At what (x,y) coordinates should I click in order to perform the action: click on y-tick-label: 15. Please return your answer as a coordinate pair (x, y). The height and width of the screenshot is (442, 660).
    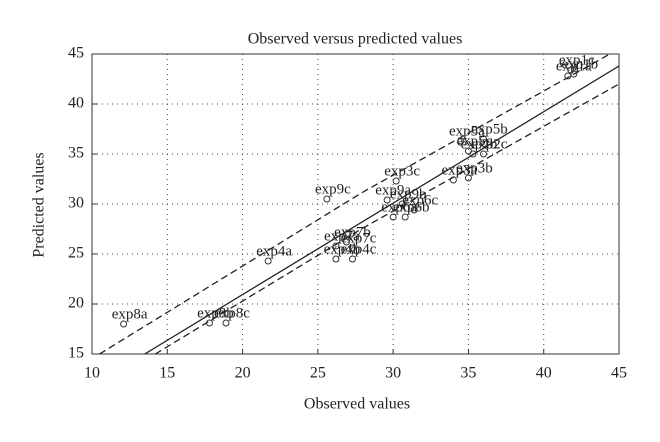
    Looking at the image, I should click on (76, 353).